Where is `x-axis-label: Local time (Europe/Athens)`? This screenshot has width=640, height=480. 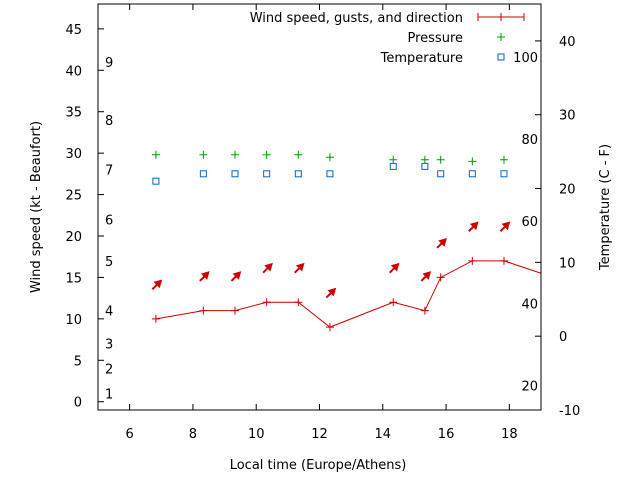 x-axis-label: Local time (Europe/Athens) is located at coordinates (318, 465).